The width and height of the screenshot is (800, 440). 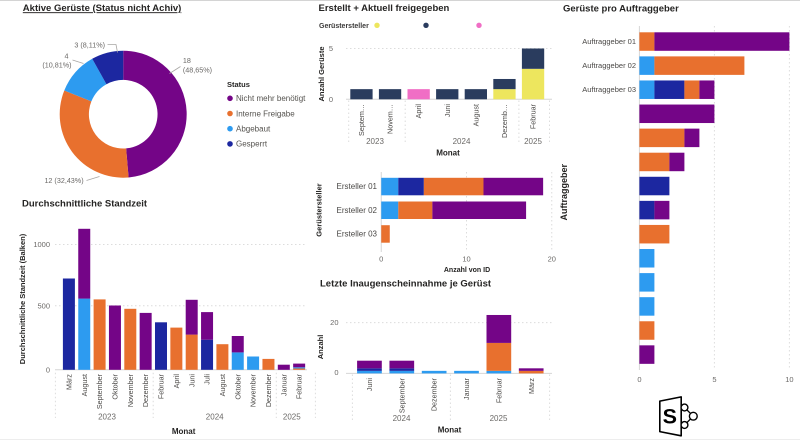 What do you see at coordinates (384, 8) in the screenshot?
I see `svg-text: Erstellt + Aktuell freigegeben` at bounding box center [384, 8].